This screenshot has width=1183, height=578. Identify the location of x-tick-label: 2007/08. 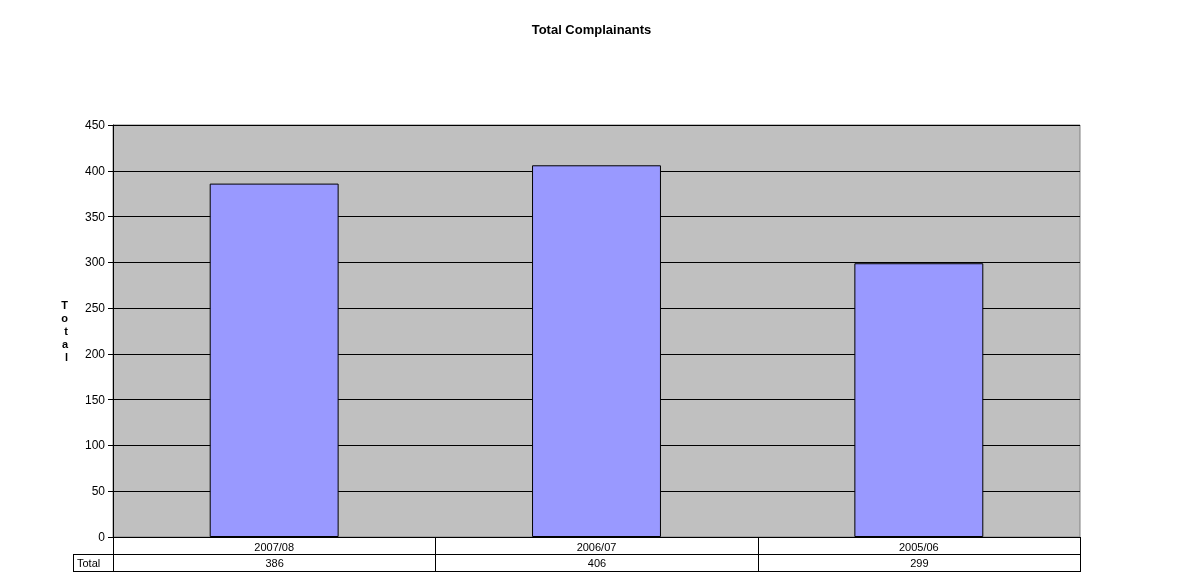
(274, 546).